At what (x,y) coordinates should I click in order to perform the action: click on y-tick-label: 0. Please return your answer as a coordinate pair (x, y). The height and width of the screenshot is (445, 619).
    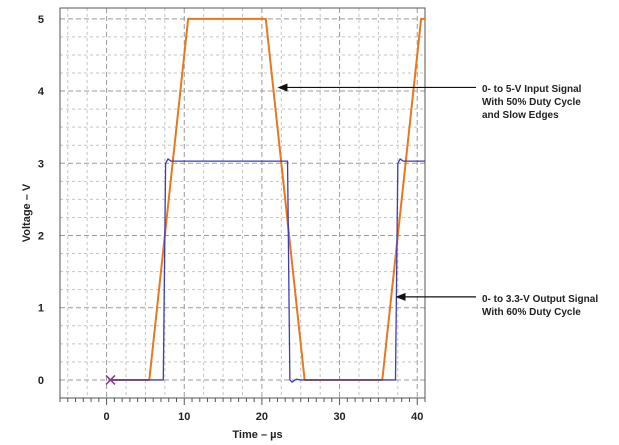
    Looking at the image, I should click on (41, 381).